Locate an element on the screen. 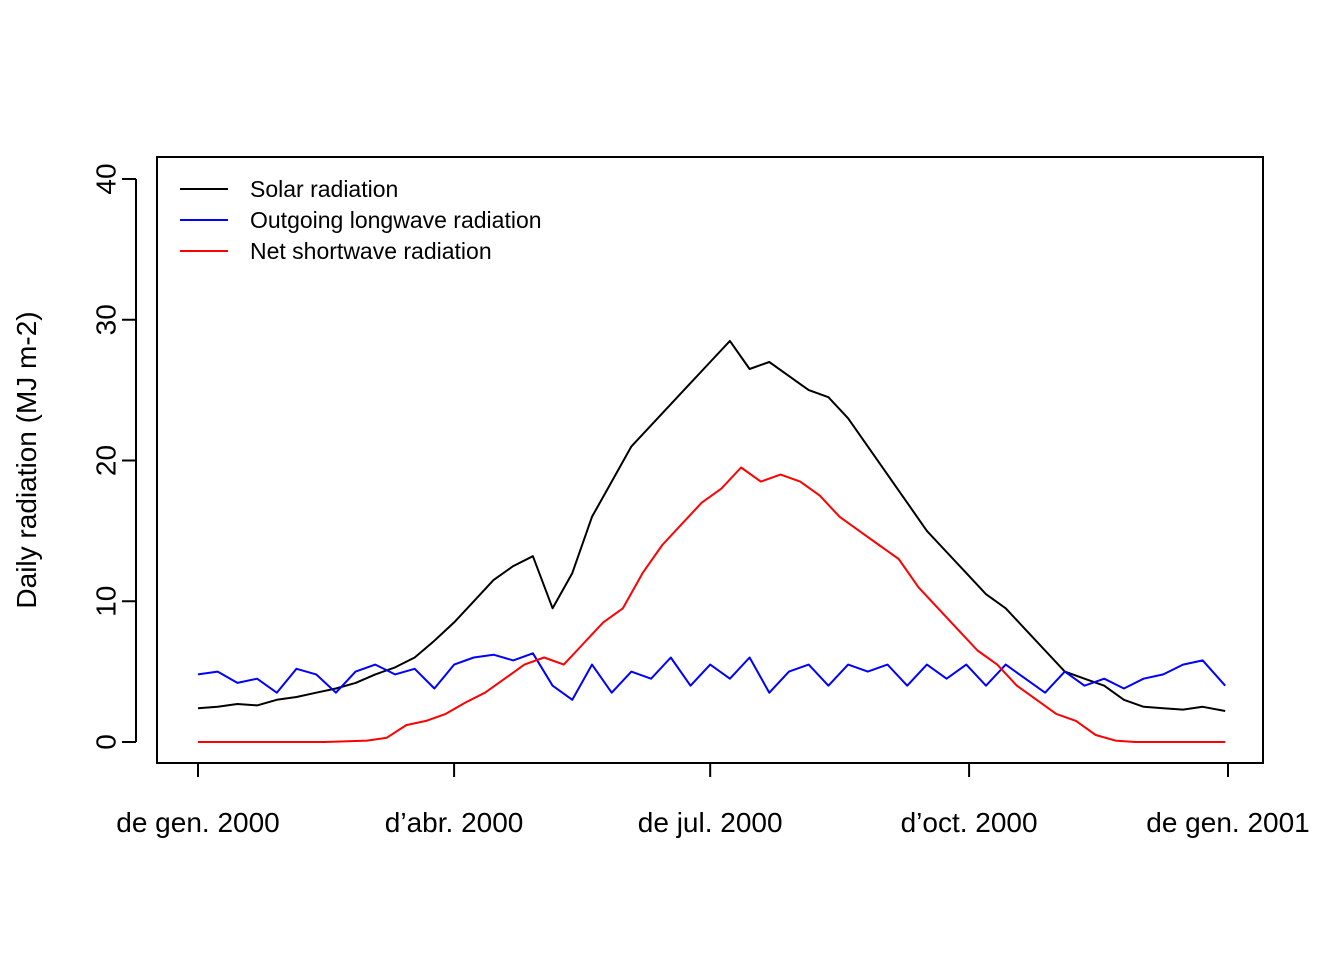 This screenshot has height=960, width=1344. legend-label: Net shortwave radiation is located at coordinates (371, 251).